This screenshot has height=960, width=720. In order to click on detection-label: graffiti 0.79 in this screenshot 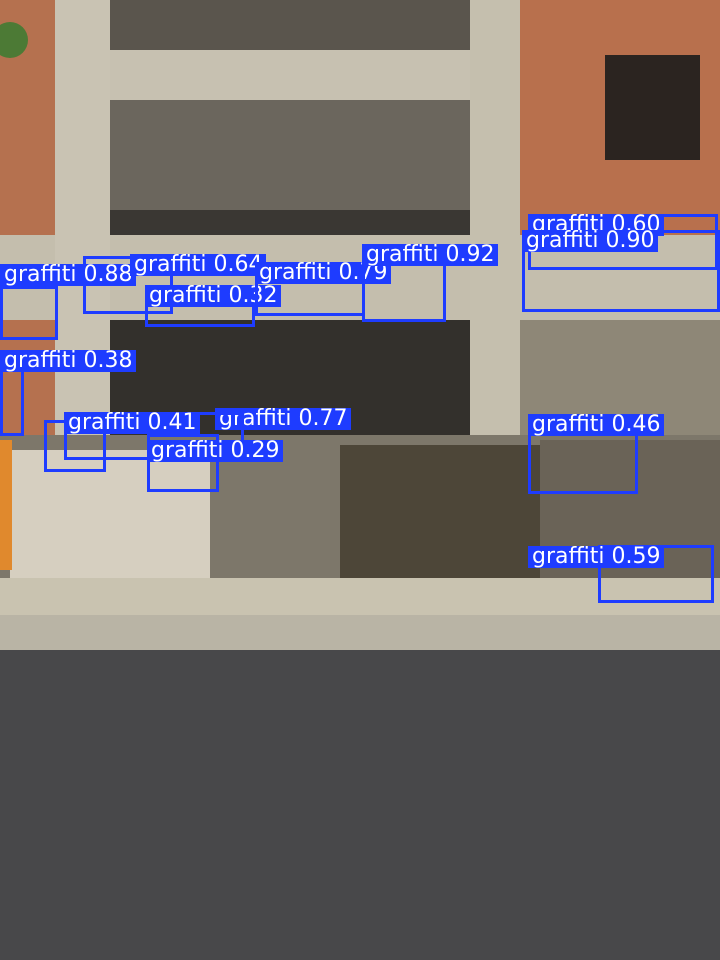, I will do `click(323, 273)`.